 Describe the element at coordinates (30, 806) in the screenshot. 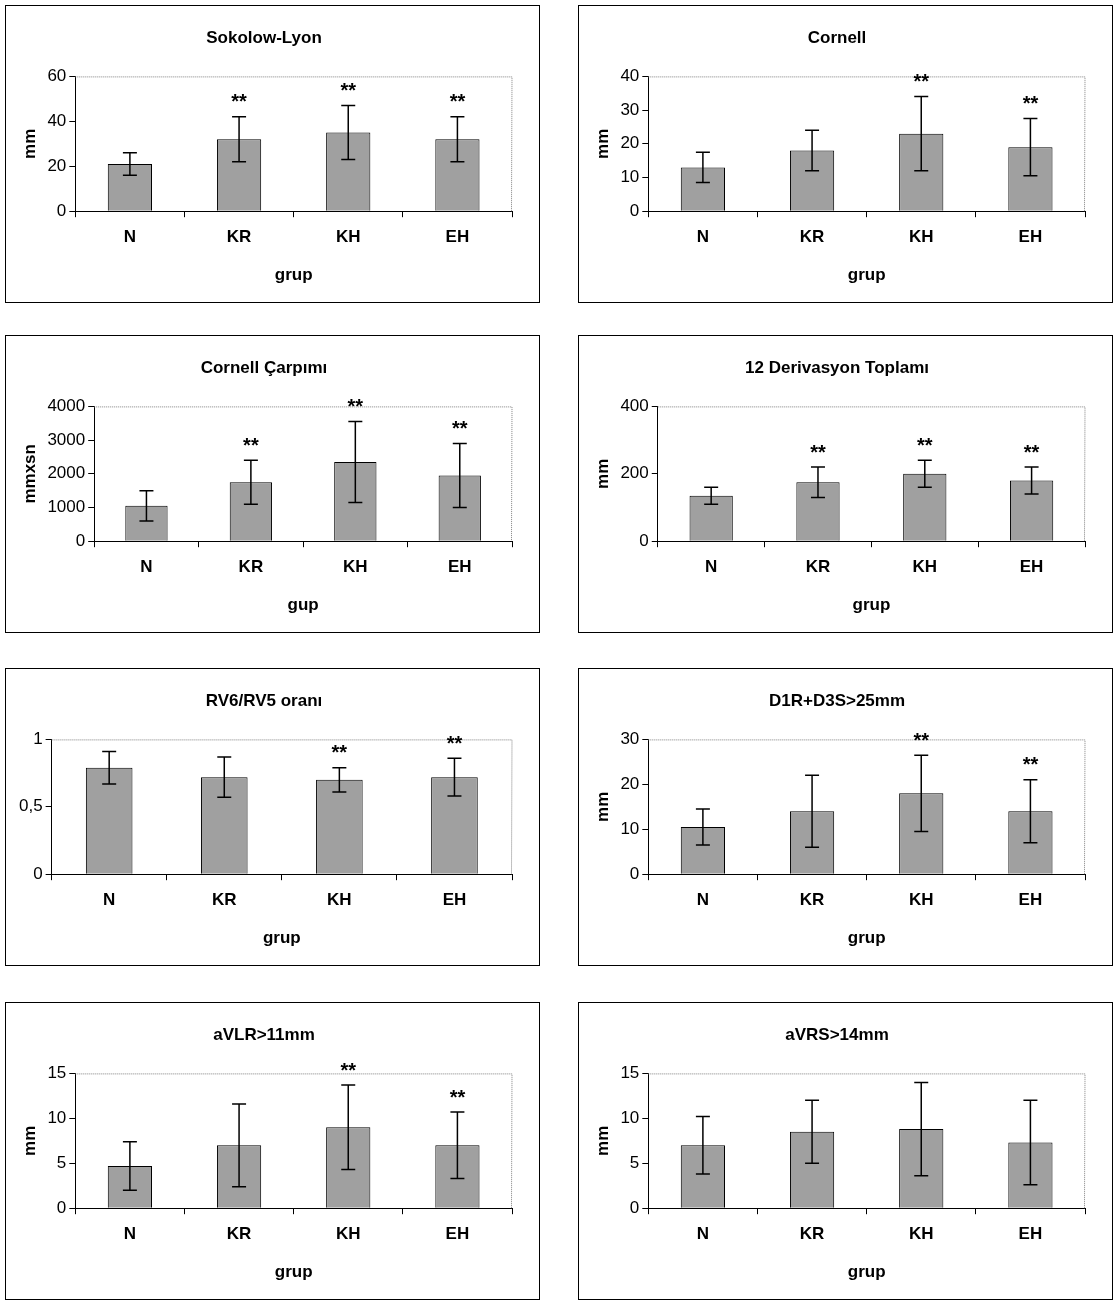

I see `y-tick-label: 0,5` at that location.